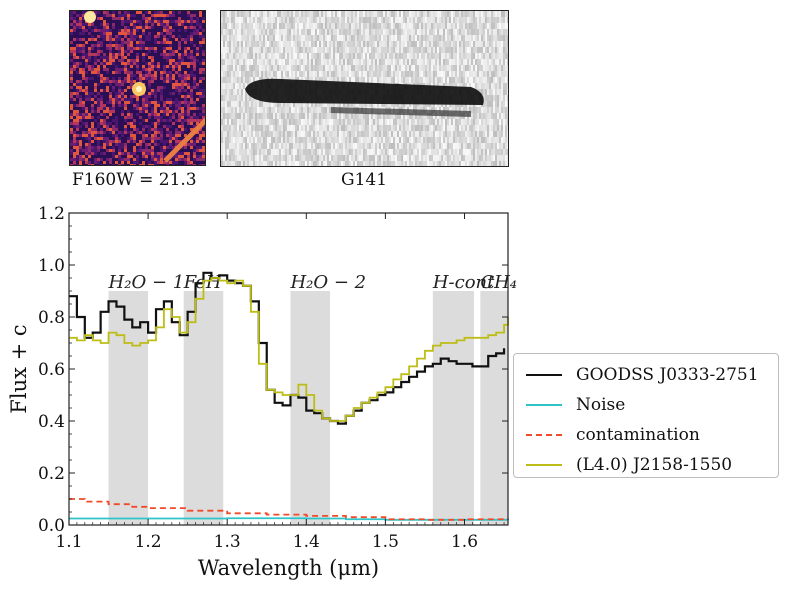  Describe the element at coordinates (327, 282) in the screenshot. I see `band-label: H₂O − 2` at that location.